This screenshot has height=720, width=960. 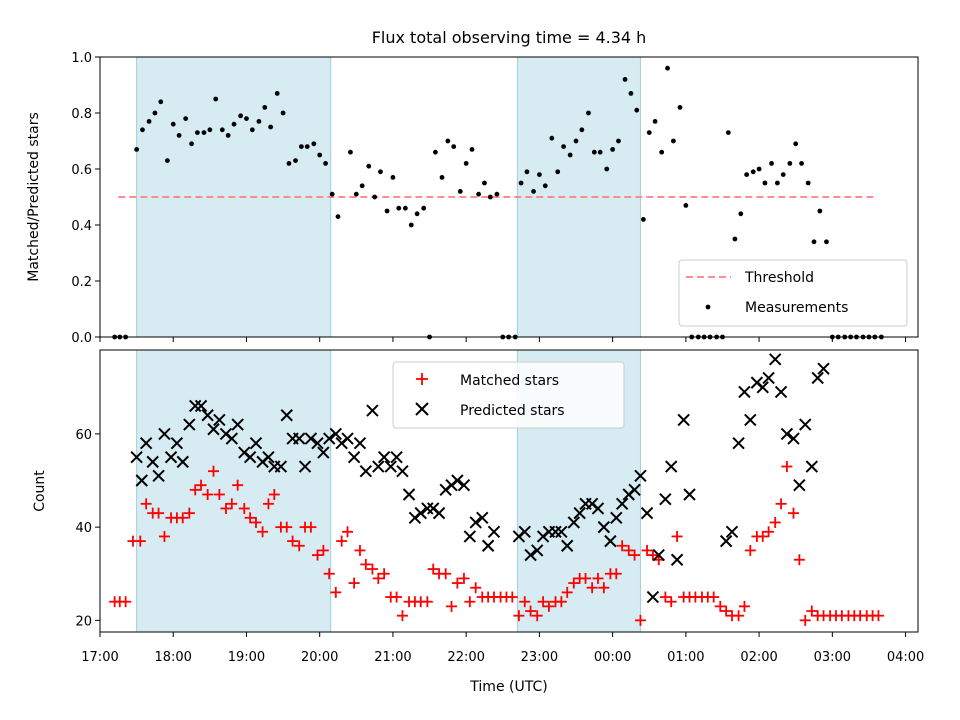 What do you see at coordinates (508, 395) in the screenshot?
I see `bottom-legend: Matched stars Predicted stars` at bounding box center [508, 395].